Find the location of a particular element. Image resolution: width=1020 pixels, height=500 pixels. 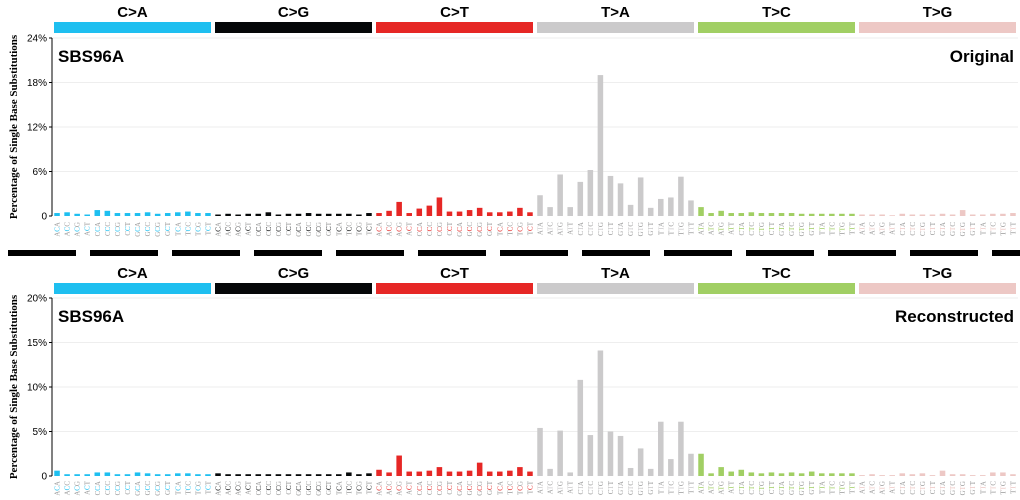

context-label: GTG is located at coordinates (641, 488).